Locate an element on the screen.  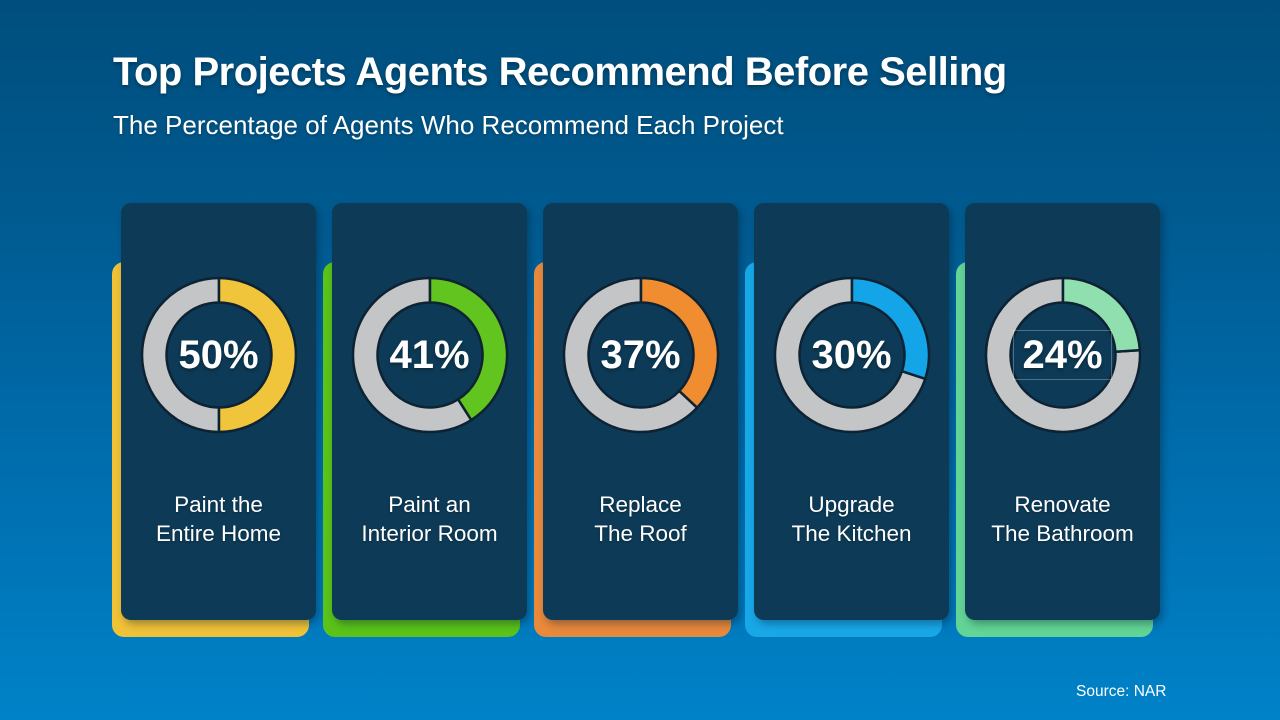
project-label-line2: The Roof is located at coordinates (640, 533).